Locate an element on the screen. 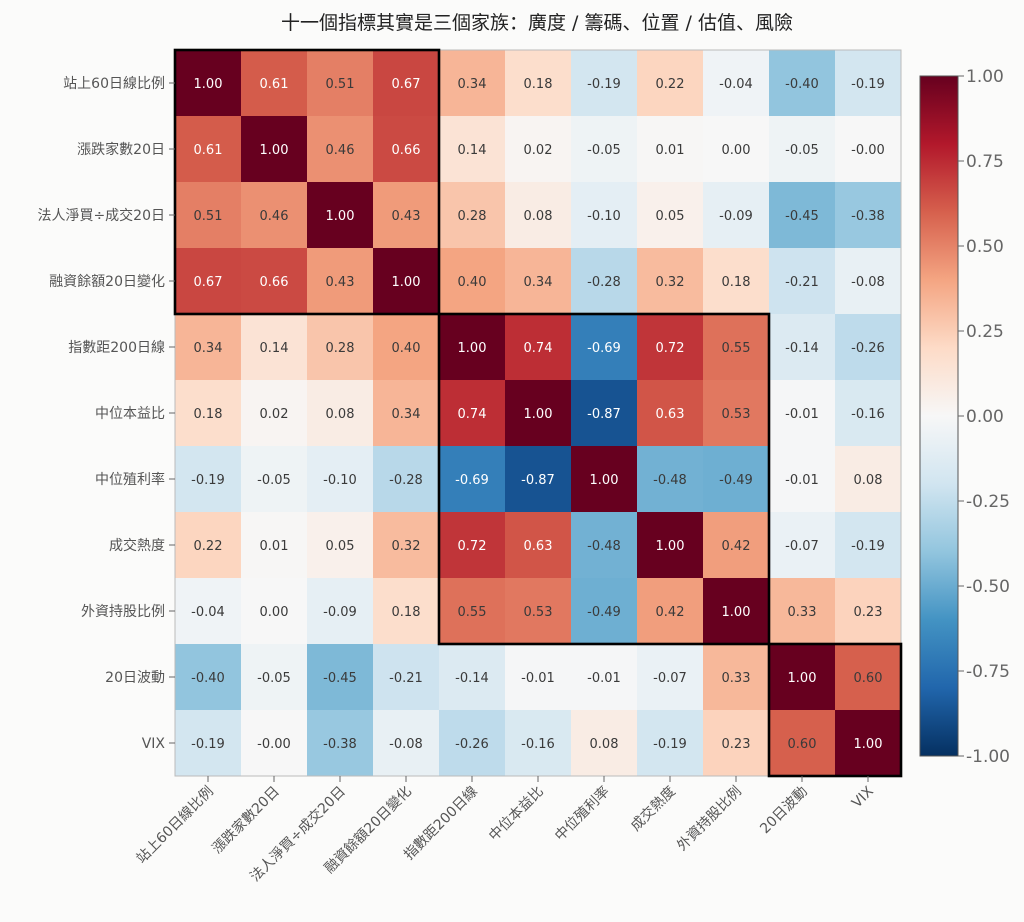 The image size is (1024, 922). cell-value-label: 0.32 is located at coordinates (406, 546).